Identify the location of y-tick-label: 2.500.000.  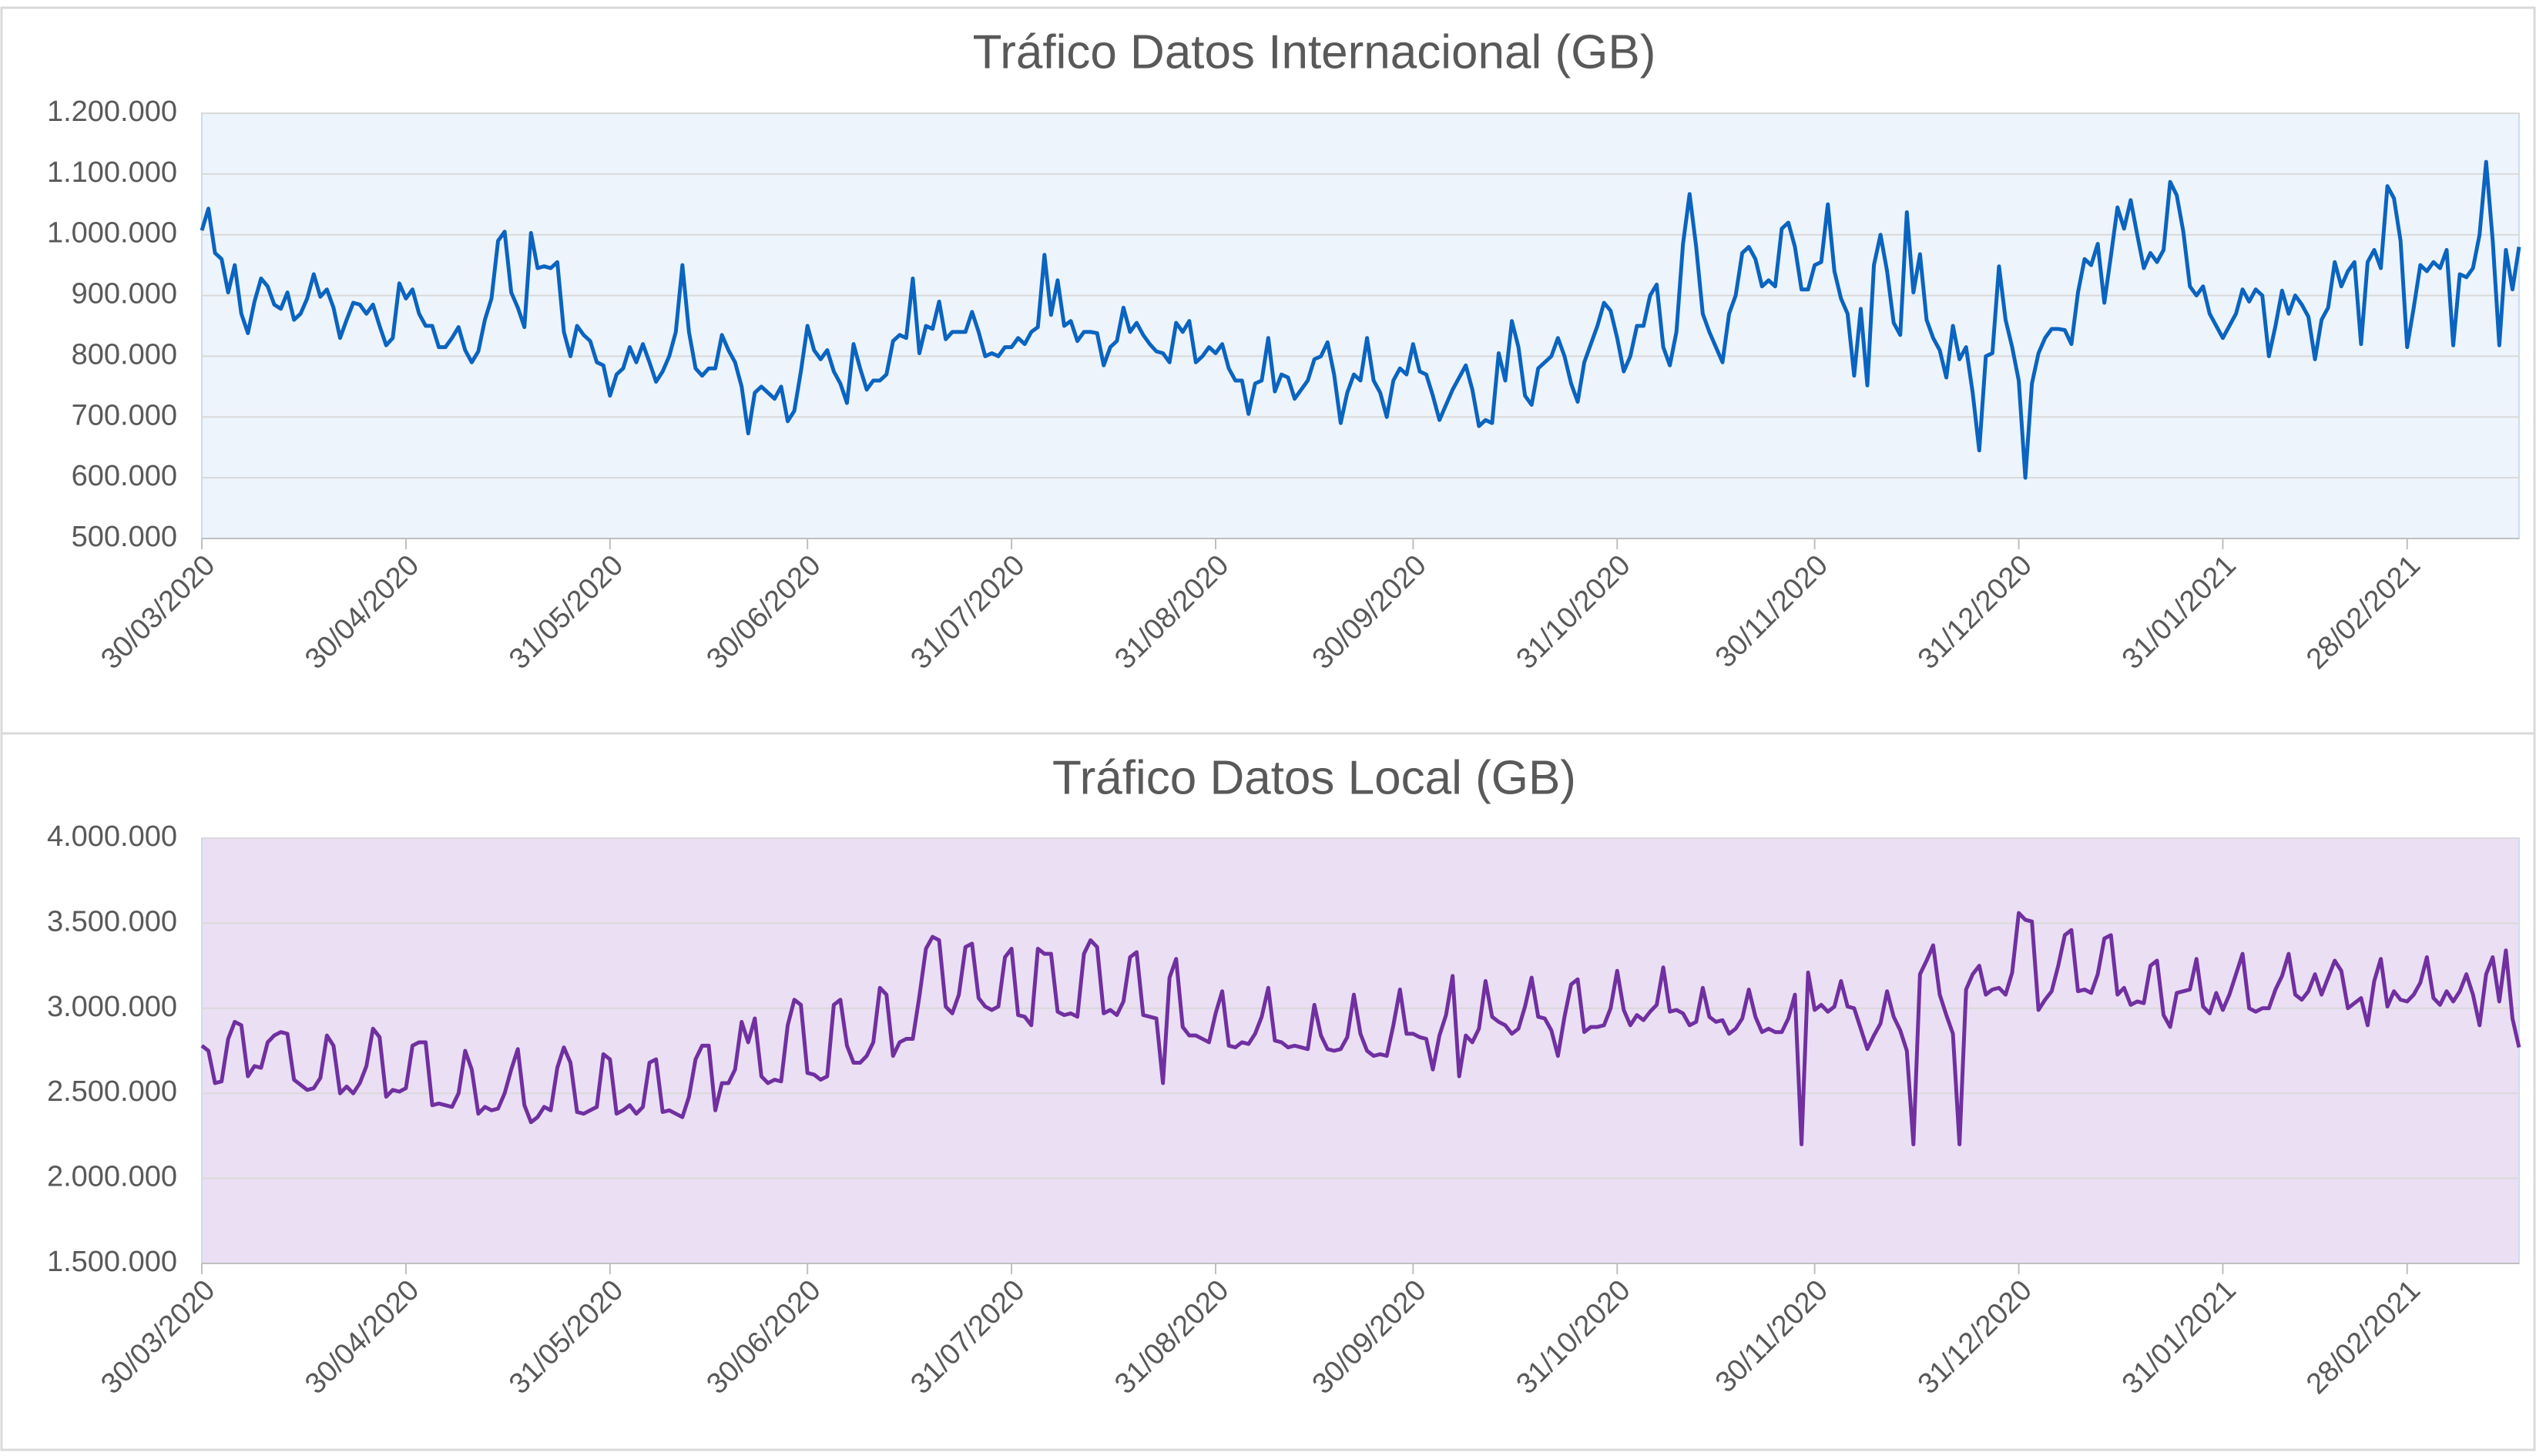
(112, 1091).